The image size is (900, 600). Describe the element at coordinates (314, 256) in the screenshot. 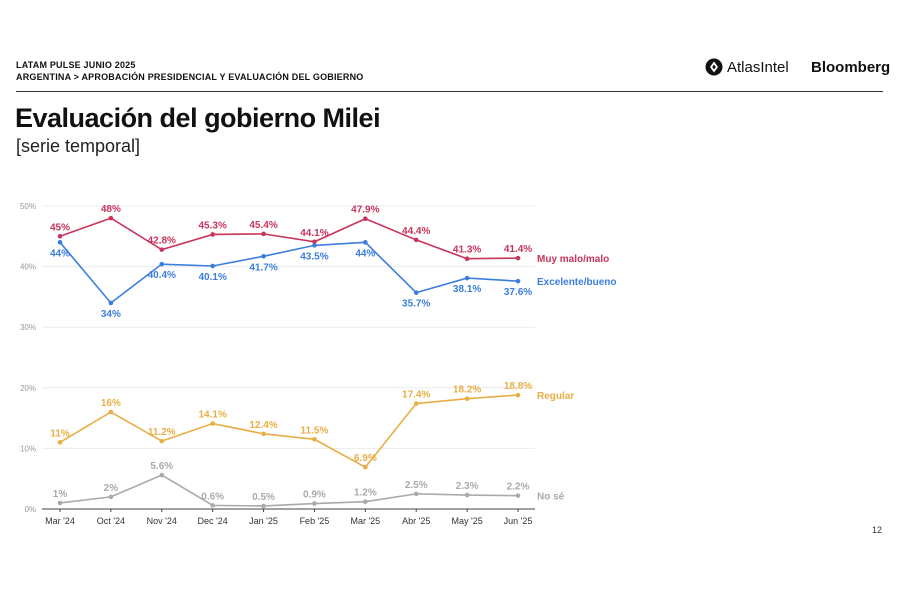

I see `data-label-excelente-bueno: 43.5%` at that location.